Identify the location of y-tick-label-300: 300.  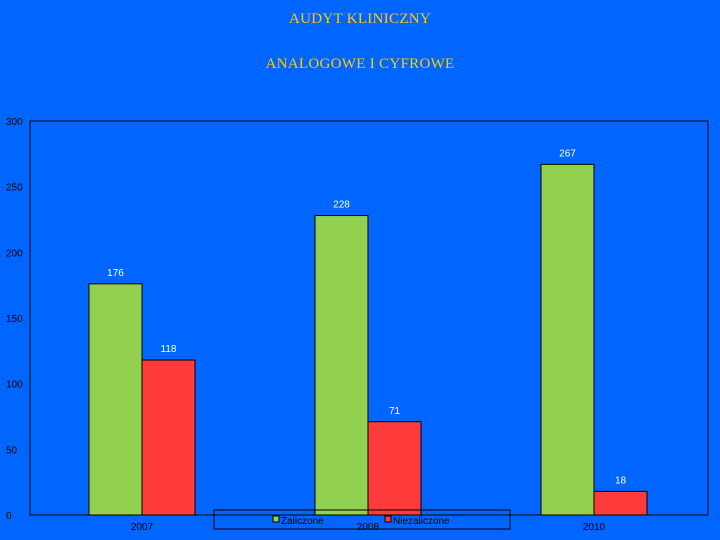
(14, 122).